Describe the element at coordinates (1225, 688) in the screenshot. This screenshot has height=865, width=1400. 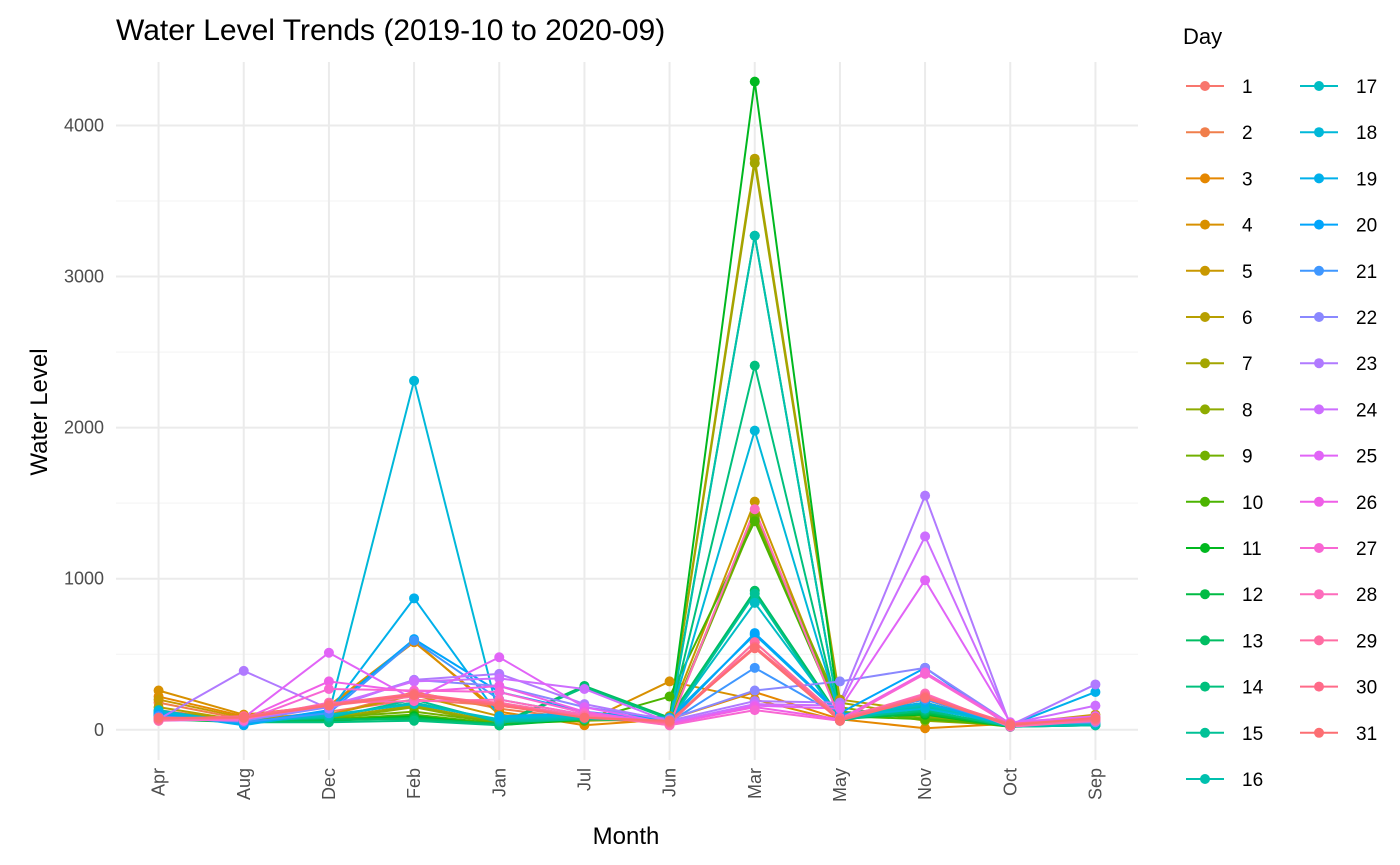
I see `legend-item-day-14: 14` at that location.